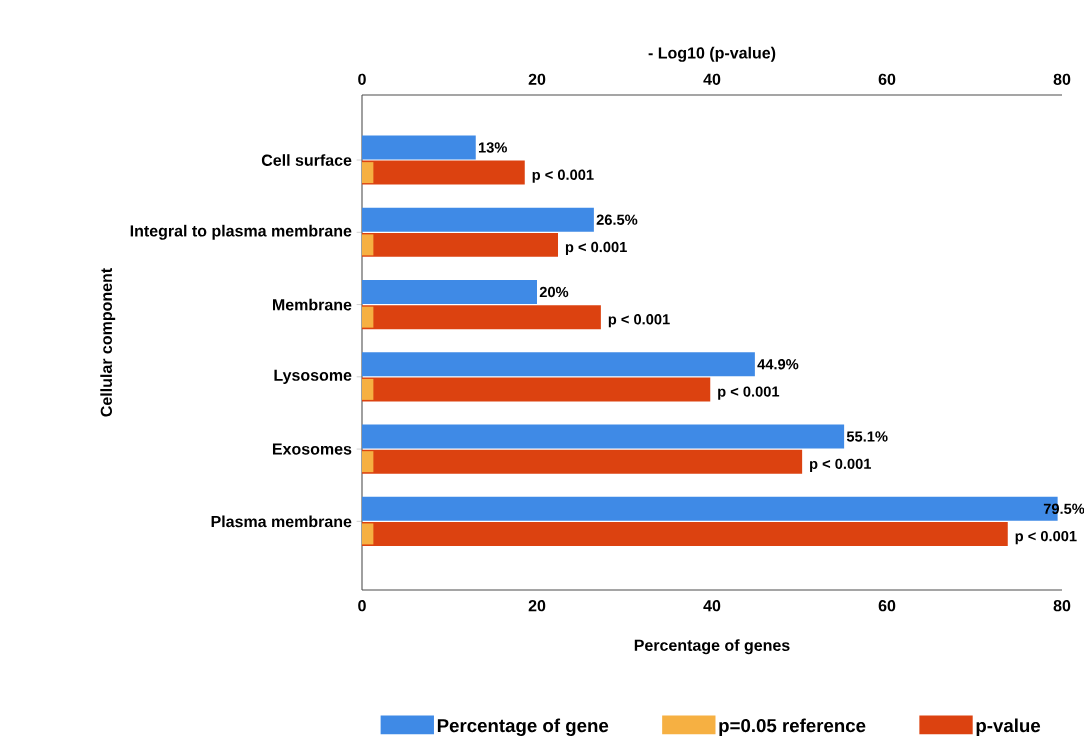 The height and width of the screenshot is (744, 1084). What do you see at coordinates (362, 606) in the screenshot?
I see `x-tick-label: 0` at bounding box center [362, 606].